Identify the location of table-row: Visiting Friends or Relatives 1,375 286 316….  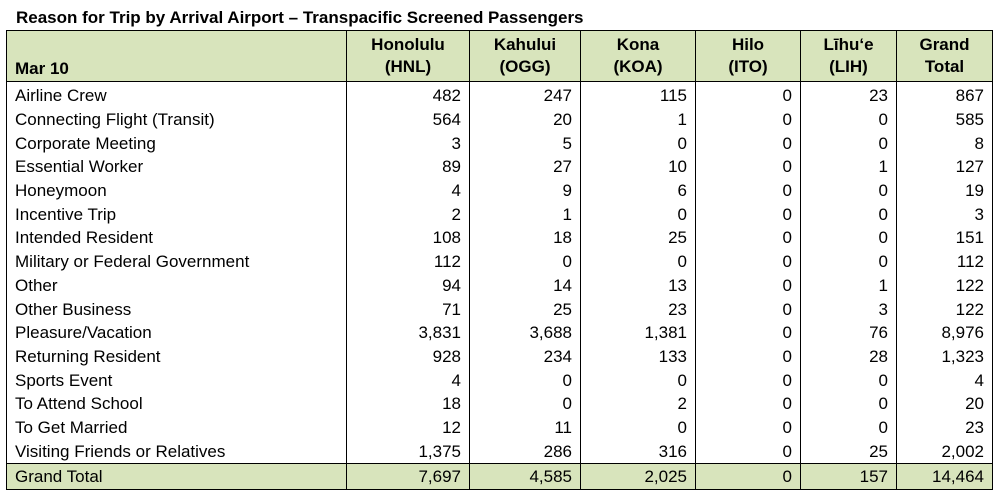
(499, 451).